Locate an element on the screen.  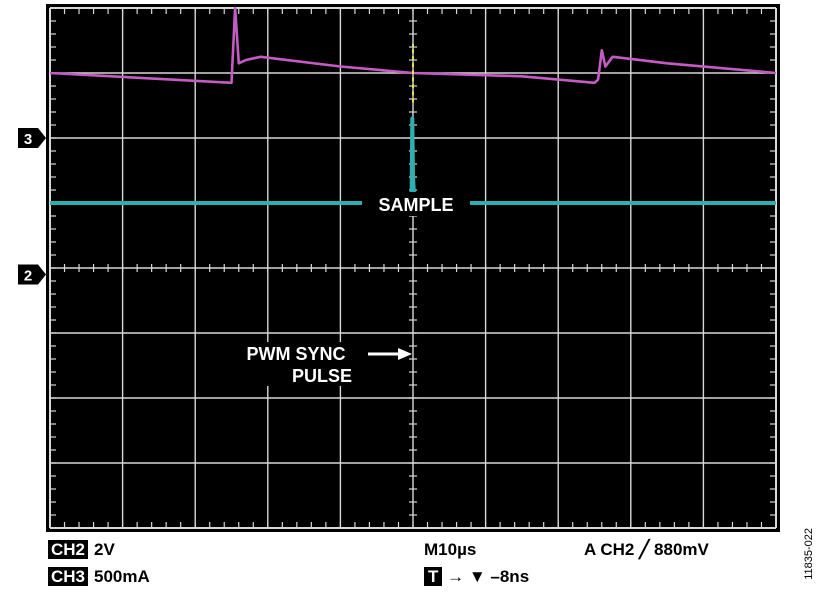
trigger-offset-value: → ▼ –8ns is located at coordinates (488, 576).